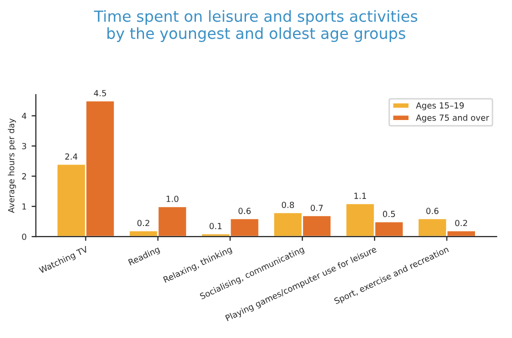 Image resolution: width=512 pixels, height=338 pixels. Describe the element at coordinates (24, 176) in the screenshot. I see `y-tick-label: 2` at that location.